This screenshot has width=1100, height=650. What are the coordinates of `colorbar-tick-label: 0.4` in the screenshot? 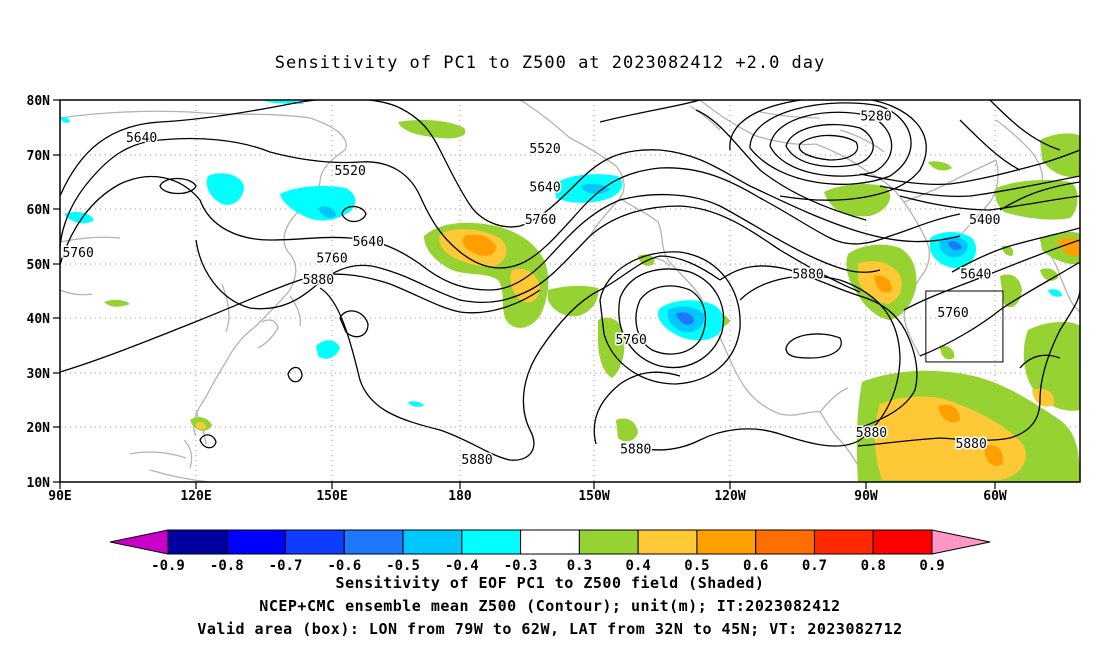 It's located at (638, 566).